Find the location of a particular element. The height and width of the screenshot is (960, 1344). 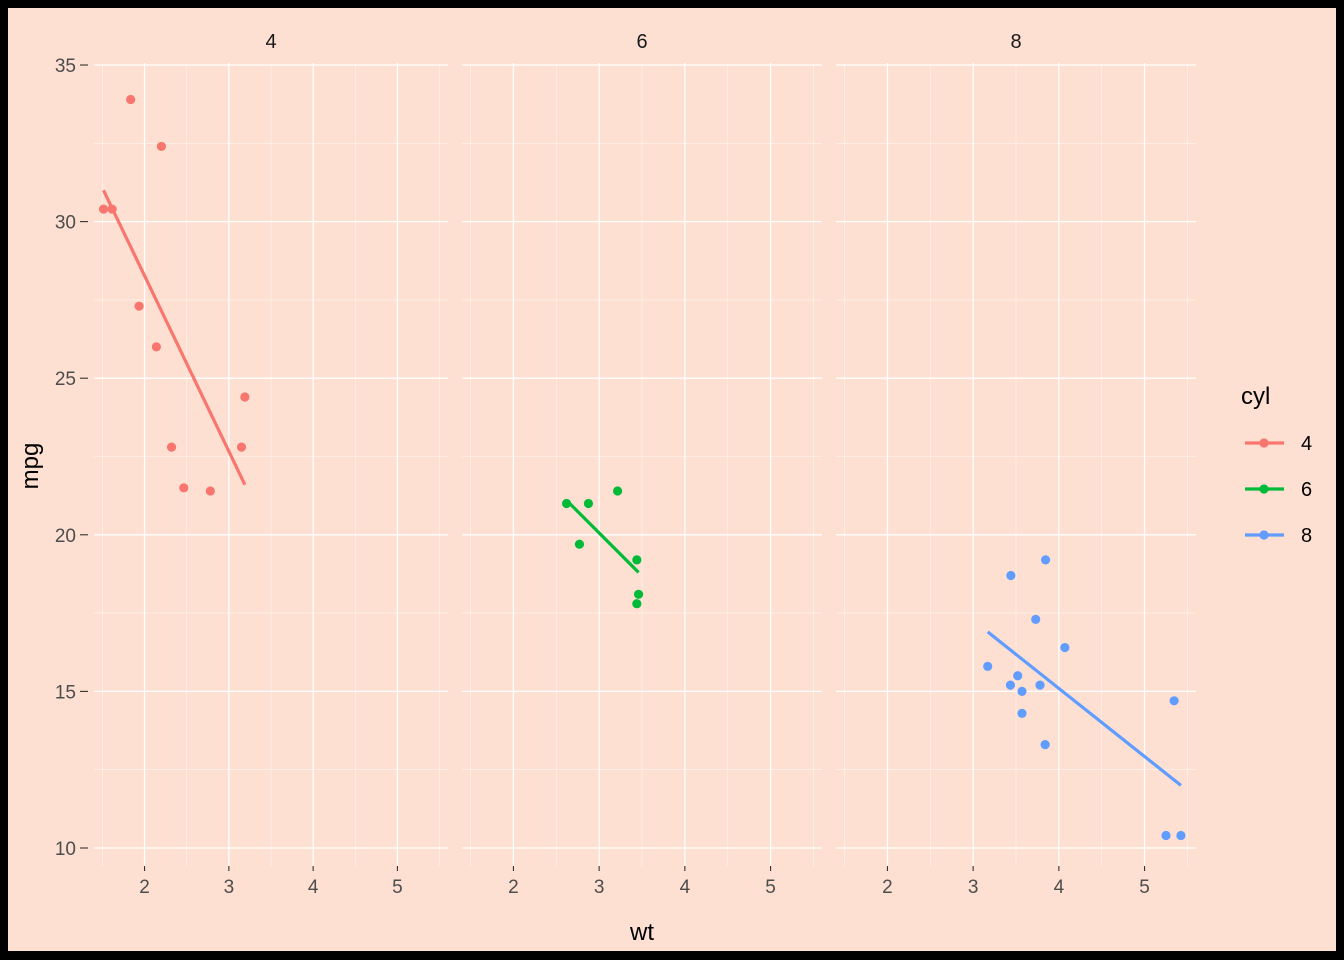

legend-label: 6 is located at coordinates (1306, 490).